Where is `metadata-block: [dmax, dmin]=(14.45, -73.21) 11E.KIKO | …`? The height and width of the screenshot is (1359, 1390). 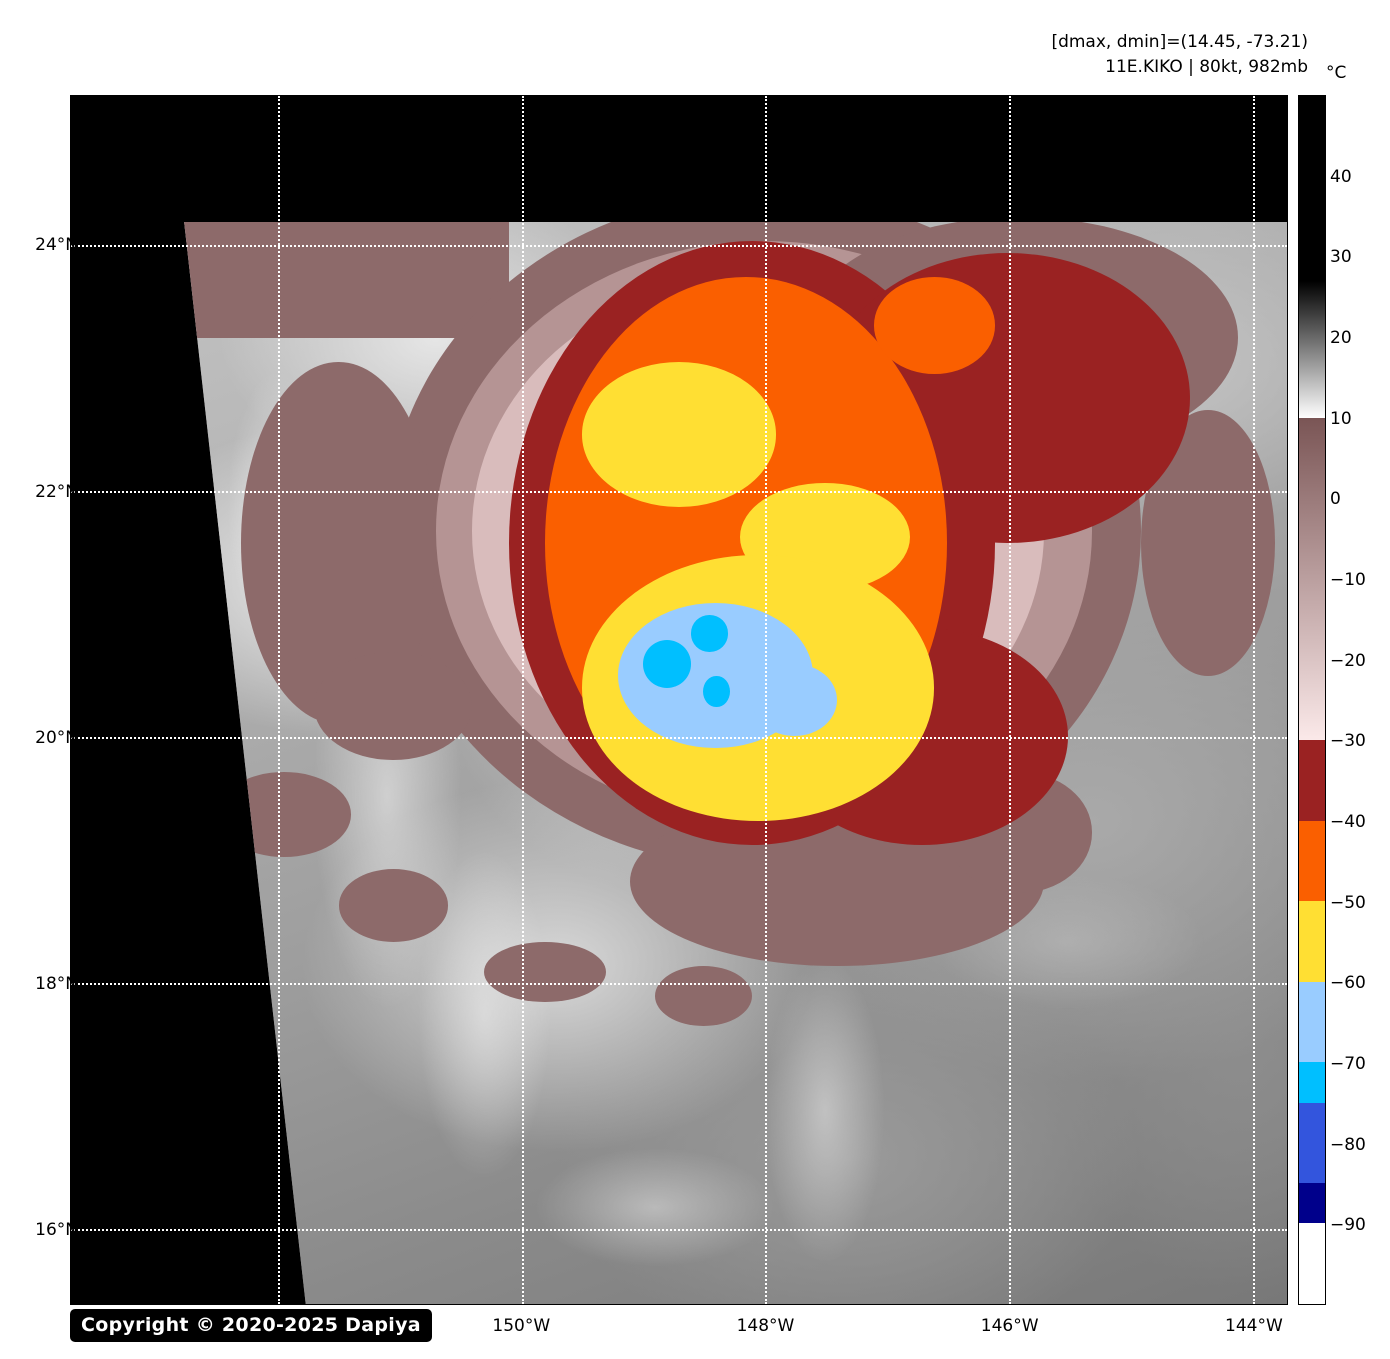
metadata-block: [dmax, dmin]=(14.45, -73.21) 11E.KIKO | … is located at coordinates (1179, 55).